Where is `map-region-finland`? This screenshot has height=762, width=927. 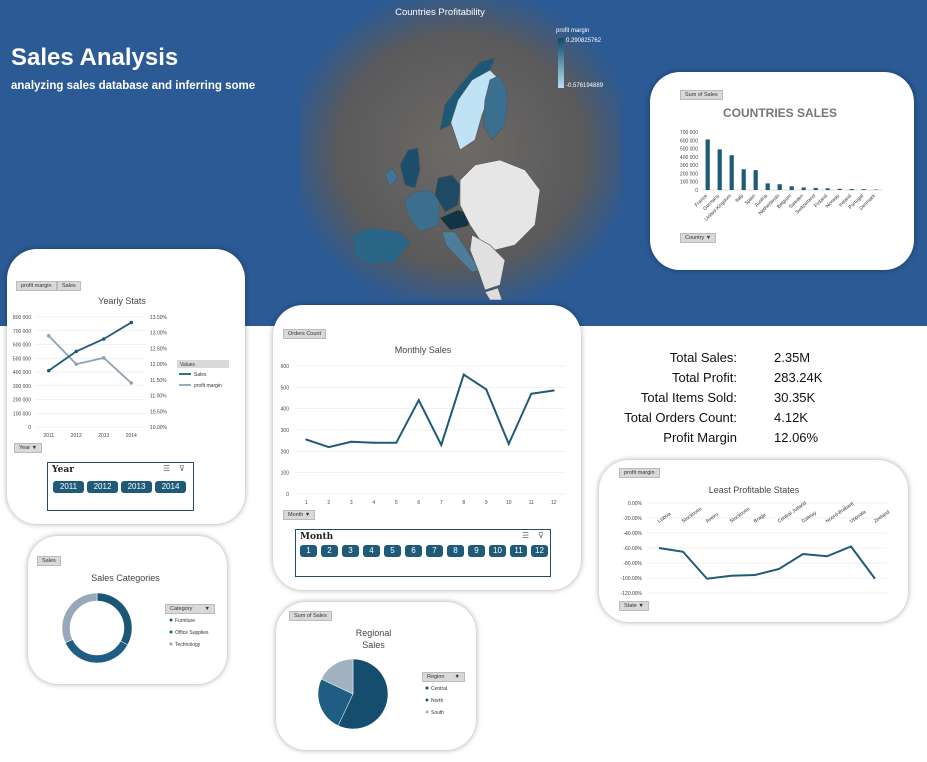
map-region-finland is located at coordinates (495, 107).